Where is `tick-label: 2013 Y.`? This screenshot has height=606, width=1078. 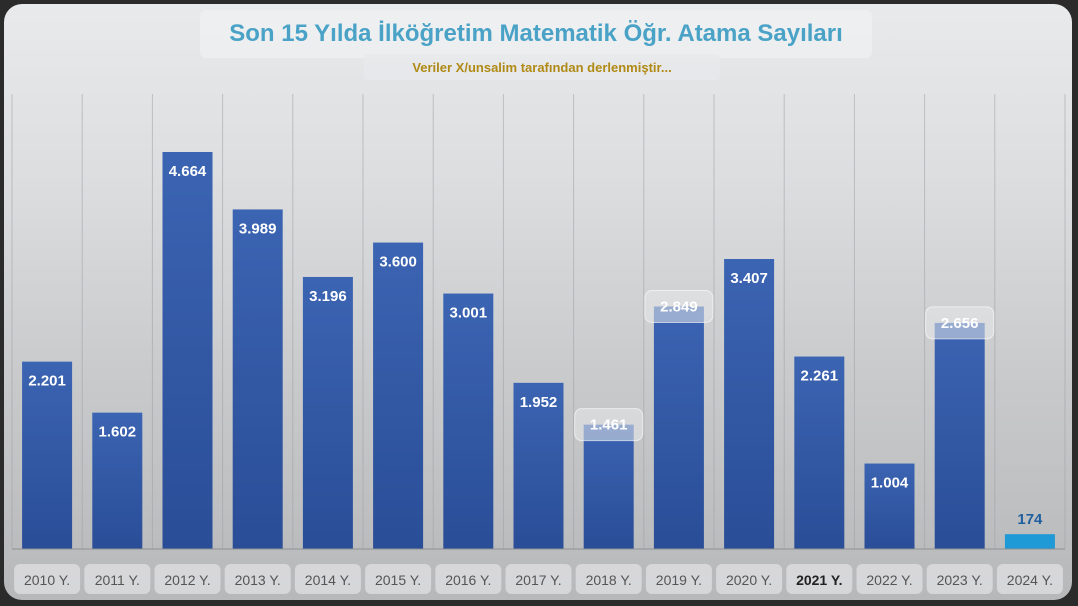 tick-label: 2013 Y. is located at coordinates (258, 580).